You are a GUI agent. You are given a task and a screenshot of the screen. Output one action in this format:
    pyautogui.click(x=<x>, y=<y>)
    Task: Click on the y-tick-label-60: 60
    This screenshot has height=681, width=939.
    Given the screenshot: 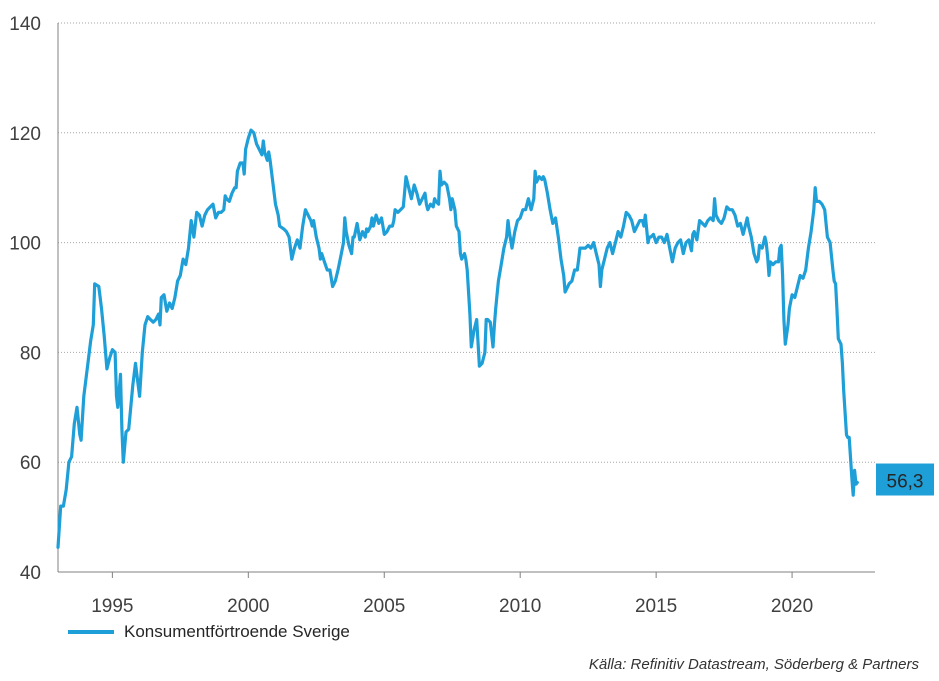 What is the action you would take?
    pyautogui.click(x=30, y=463)
    